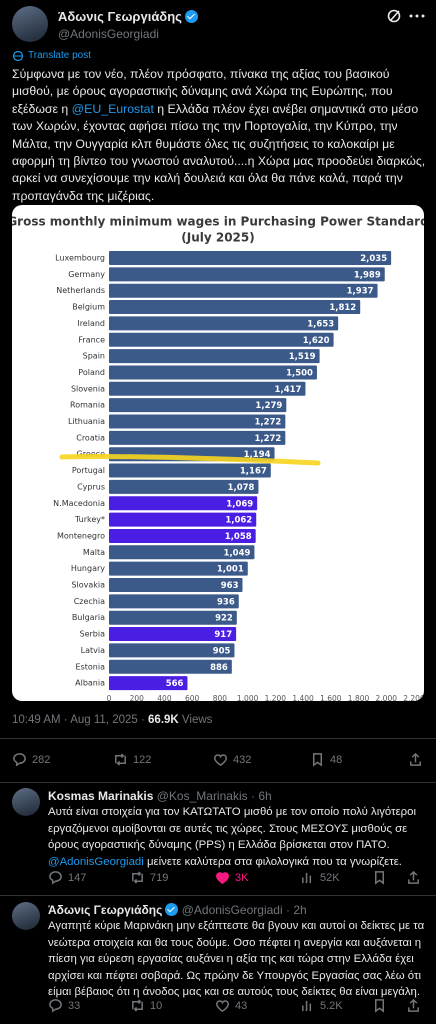 The image size is (436, 1024). Describe the element at coordinates (268, 406) in the screenshot. I see `value-label: 1,279` at that location.